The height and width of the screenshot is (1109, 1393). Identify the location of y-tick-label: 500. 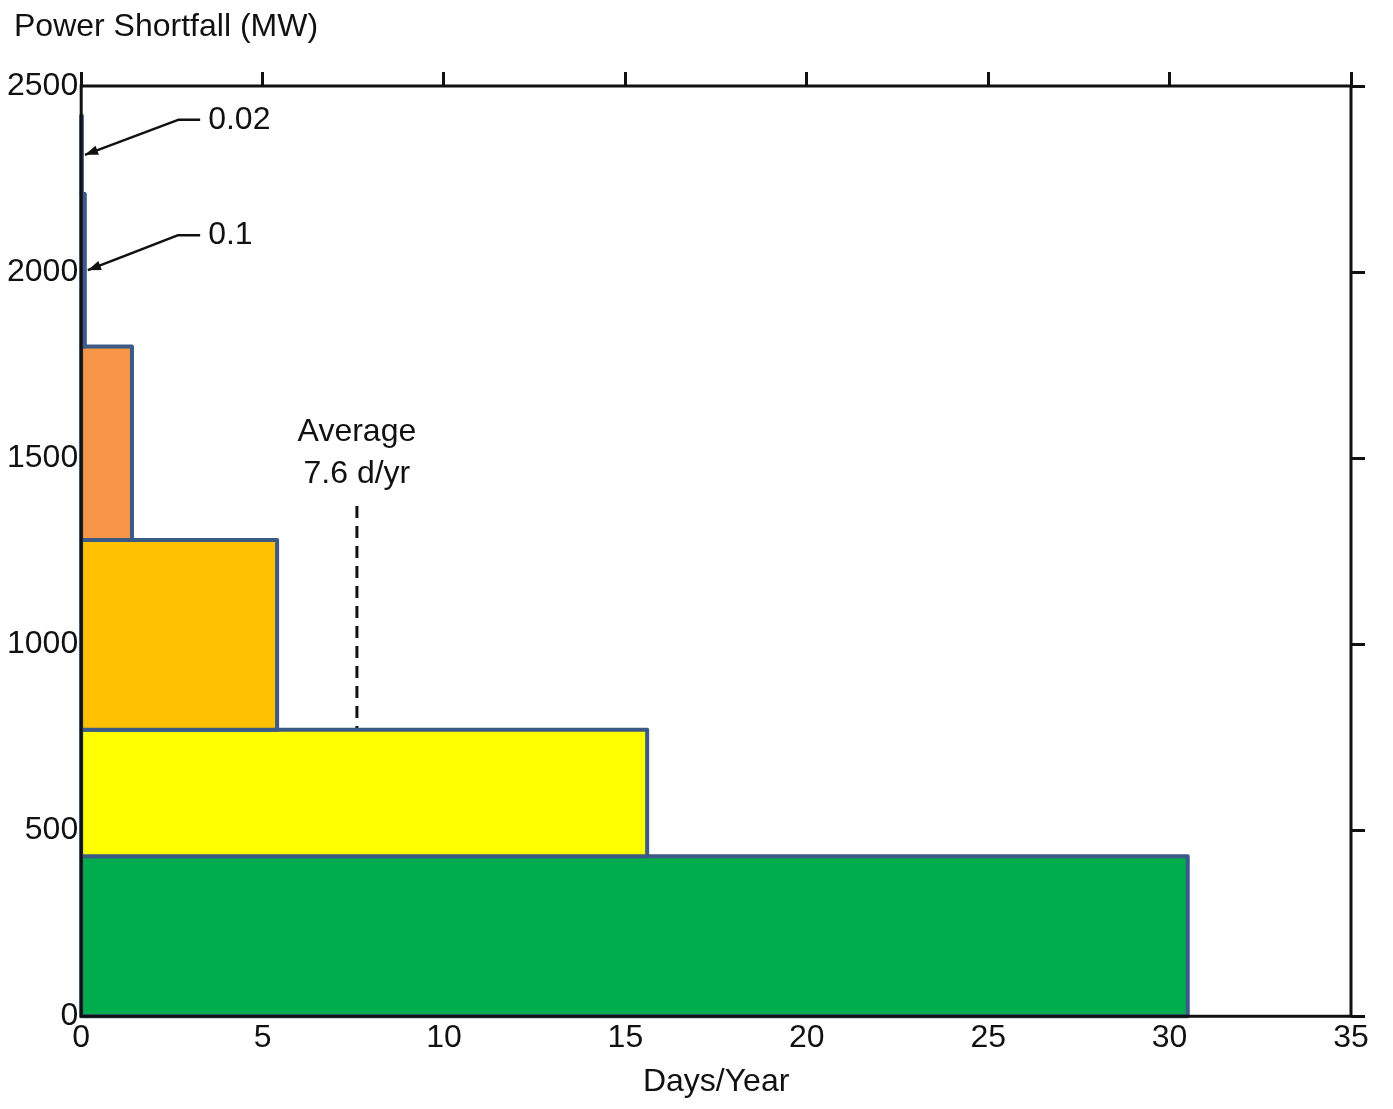
(51, 827).